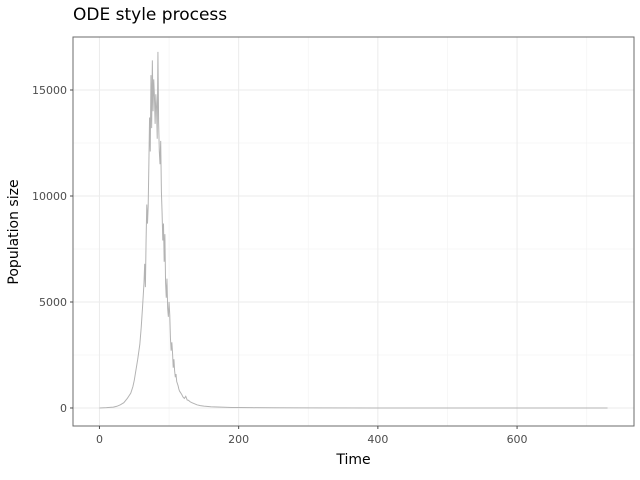  What do you see at coordinates (150, 15) in the screenshot?
I see `chart-title: ODE style process` at bounding box center [150, 15].